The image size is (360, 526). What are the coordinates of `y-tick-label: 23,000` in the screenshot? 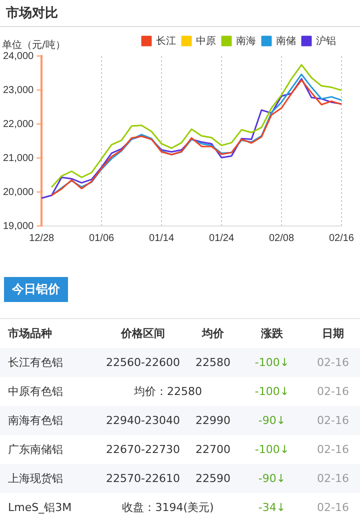 It's located at (18, 90).